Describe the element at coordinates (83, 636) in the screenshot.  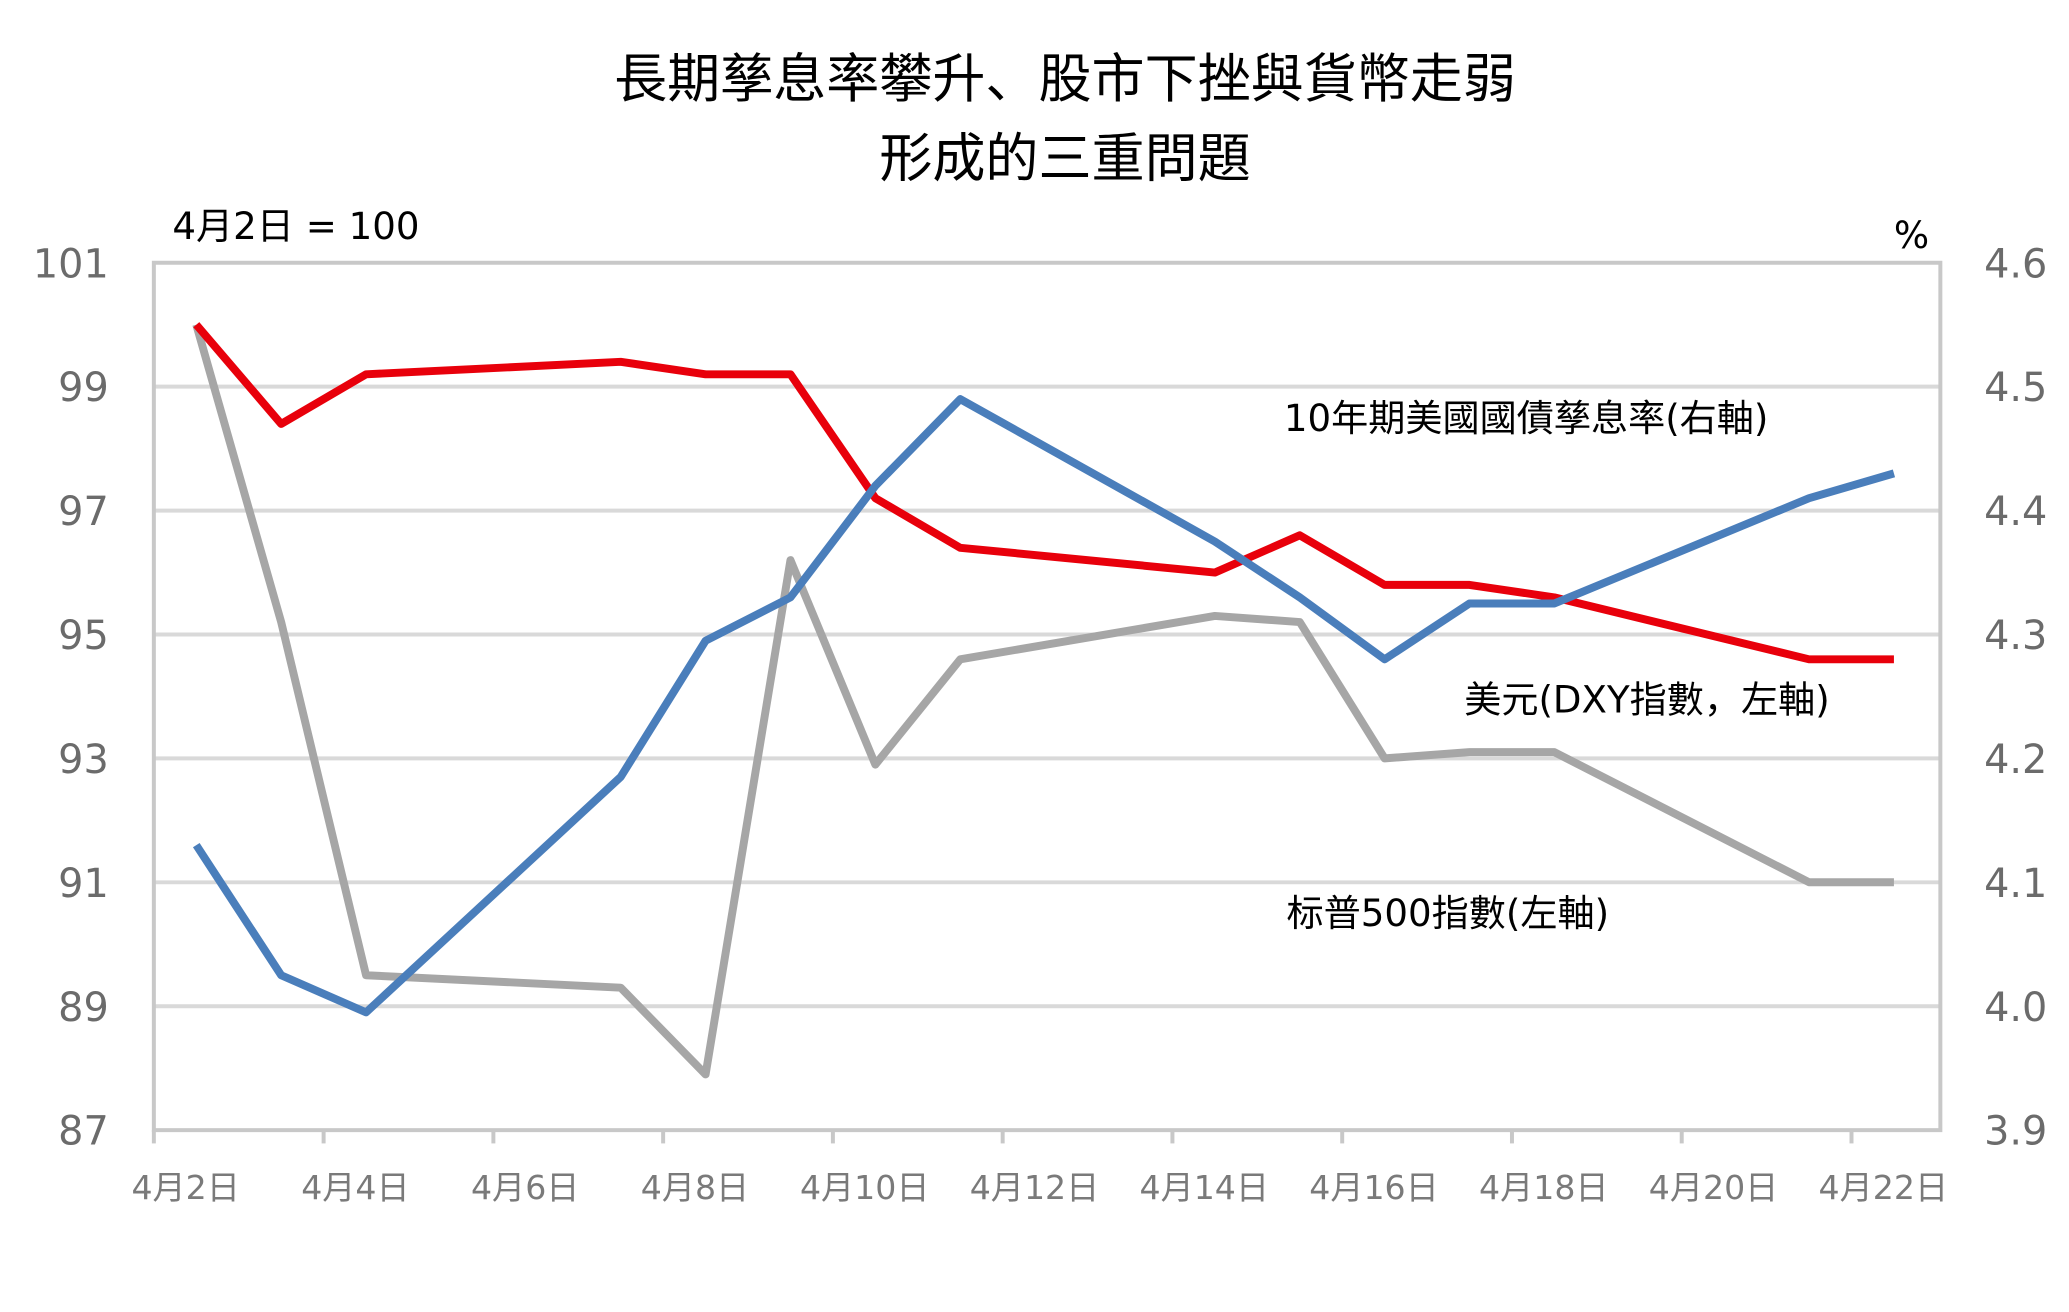
I see `left-tick-label: 95` at that location.